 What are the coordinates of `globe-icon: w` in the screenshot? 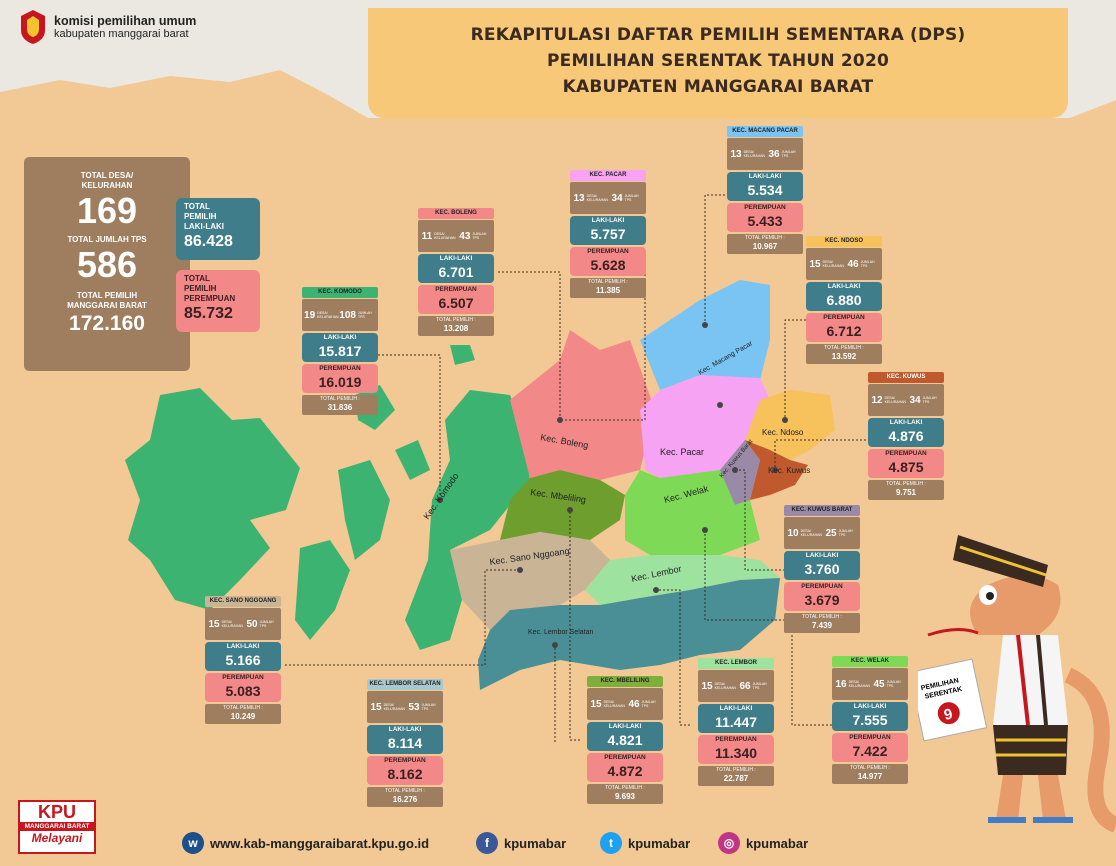 It's located at (193, 843).